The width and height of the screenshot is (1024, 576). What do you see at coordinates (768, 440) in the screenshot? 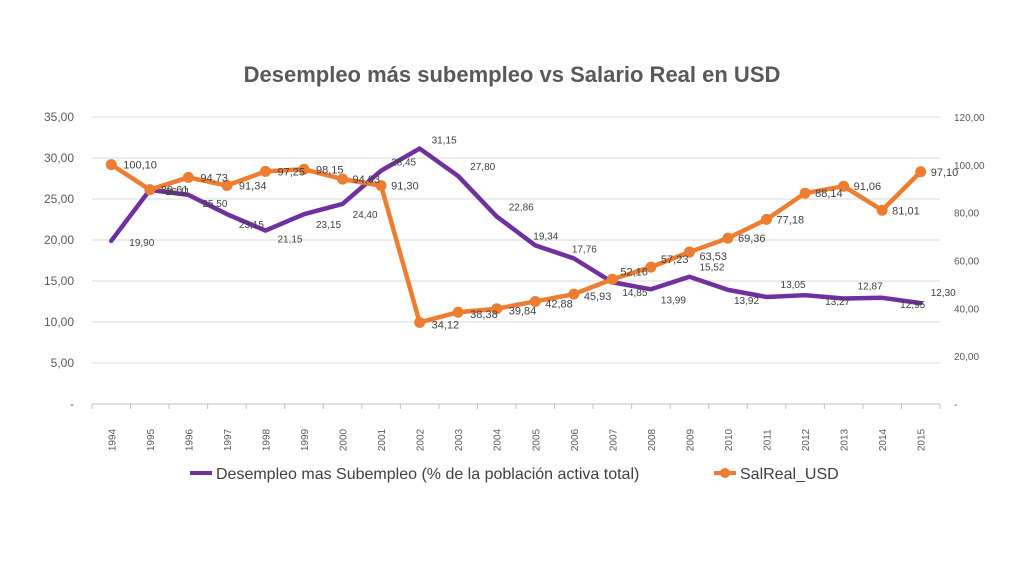
I see `x-tick-label: 2011` at bounding box center [768, 440].